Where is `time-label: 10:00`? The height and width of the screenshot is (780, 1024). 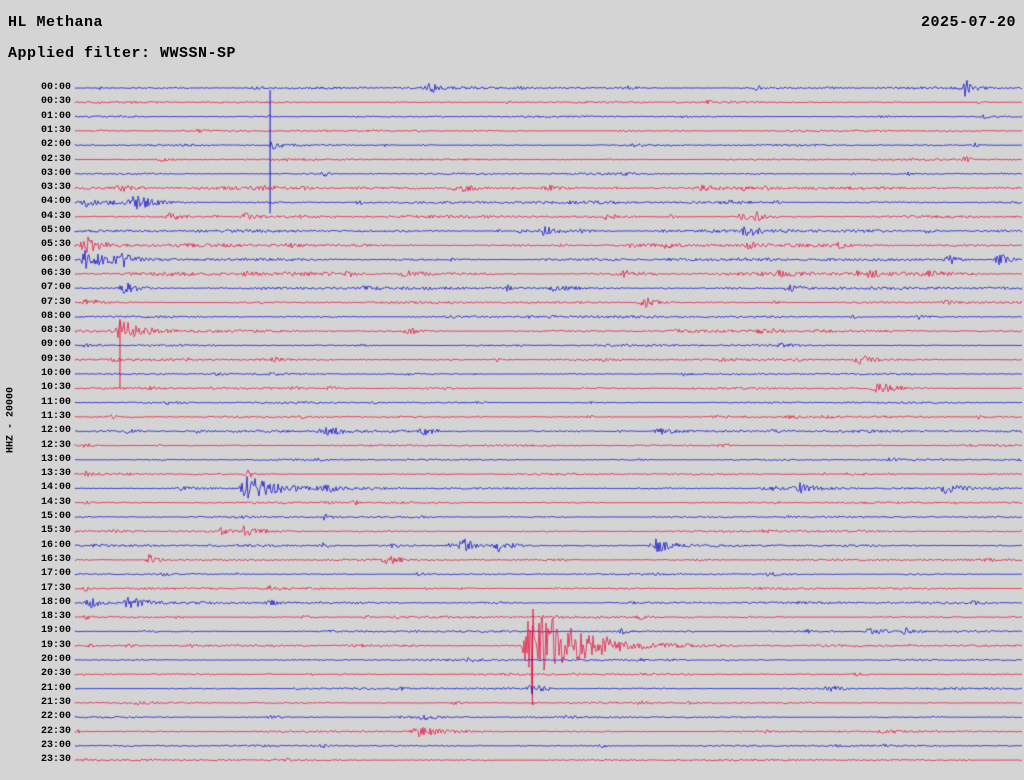 time-label: 10:00 is located at coordinates (55, 373).